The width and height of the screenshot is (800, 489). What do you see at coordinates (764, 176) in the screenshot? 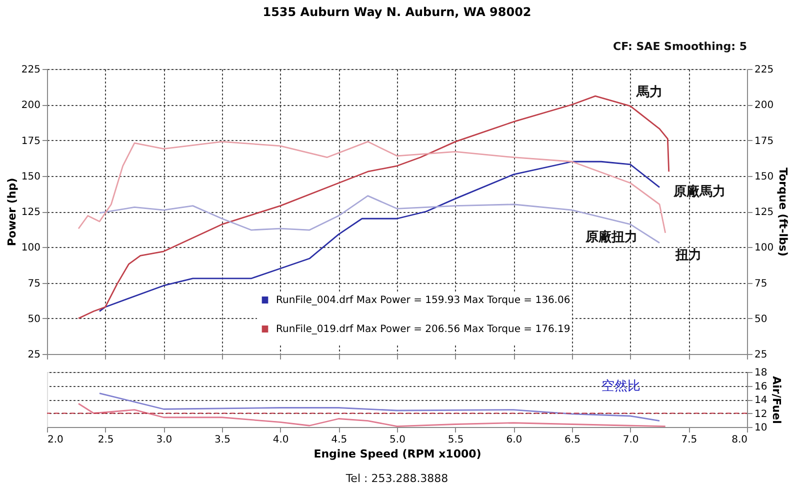
I see `y2-tick-label: 150` at bounding box center [764, 176].